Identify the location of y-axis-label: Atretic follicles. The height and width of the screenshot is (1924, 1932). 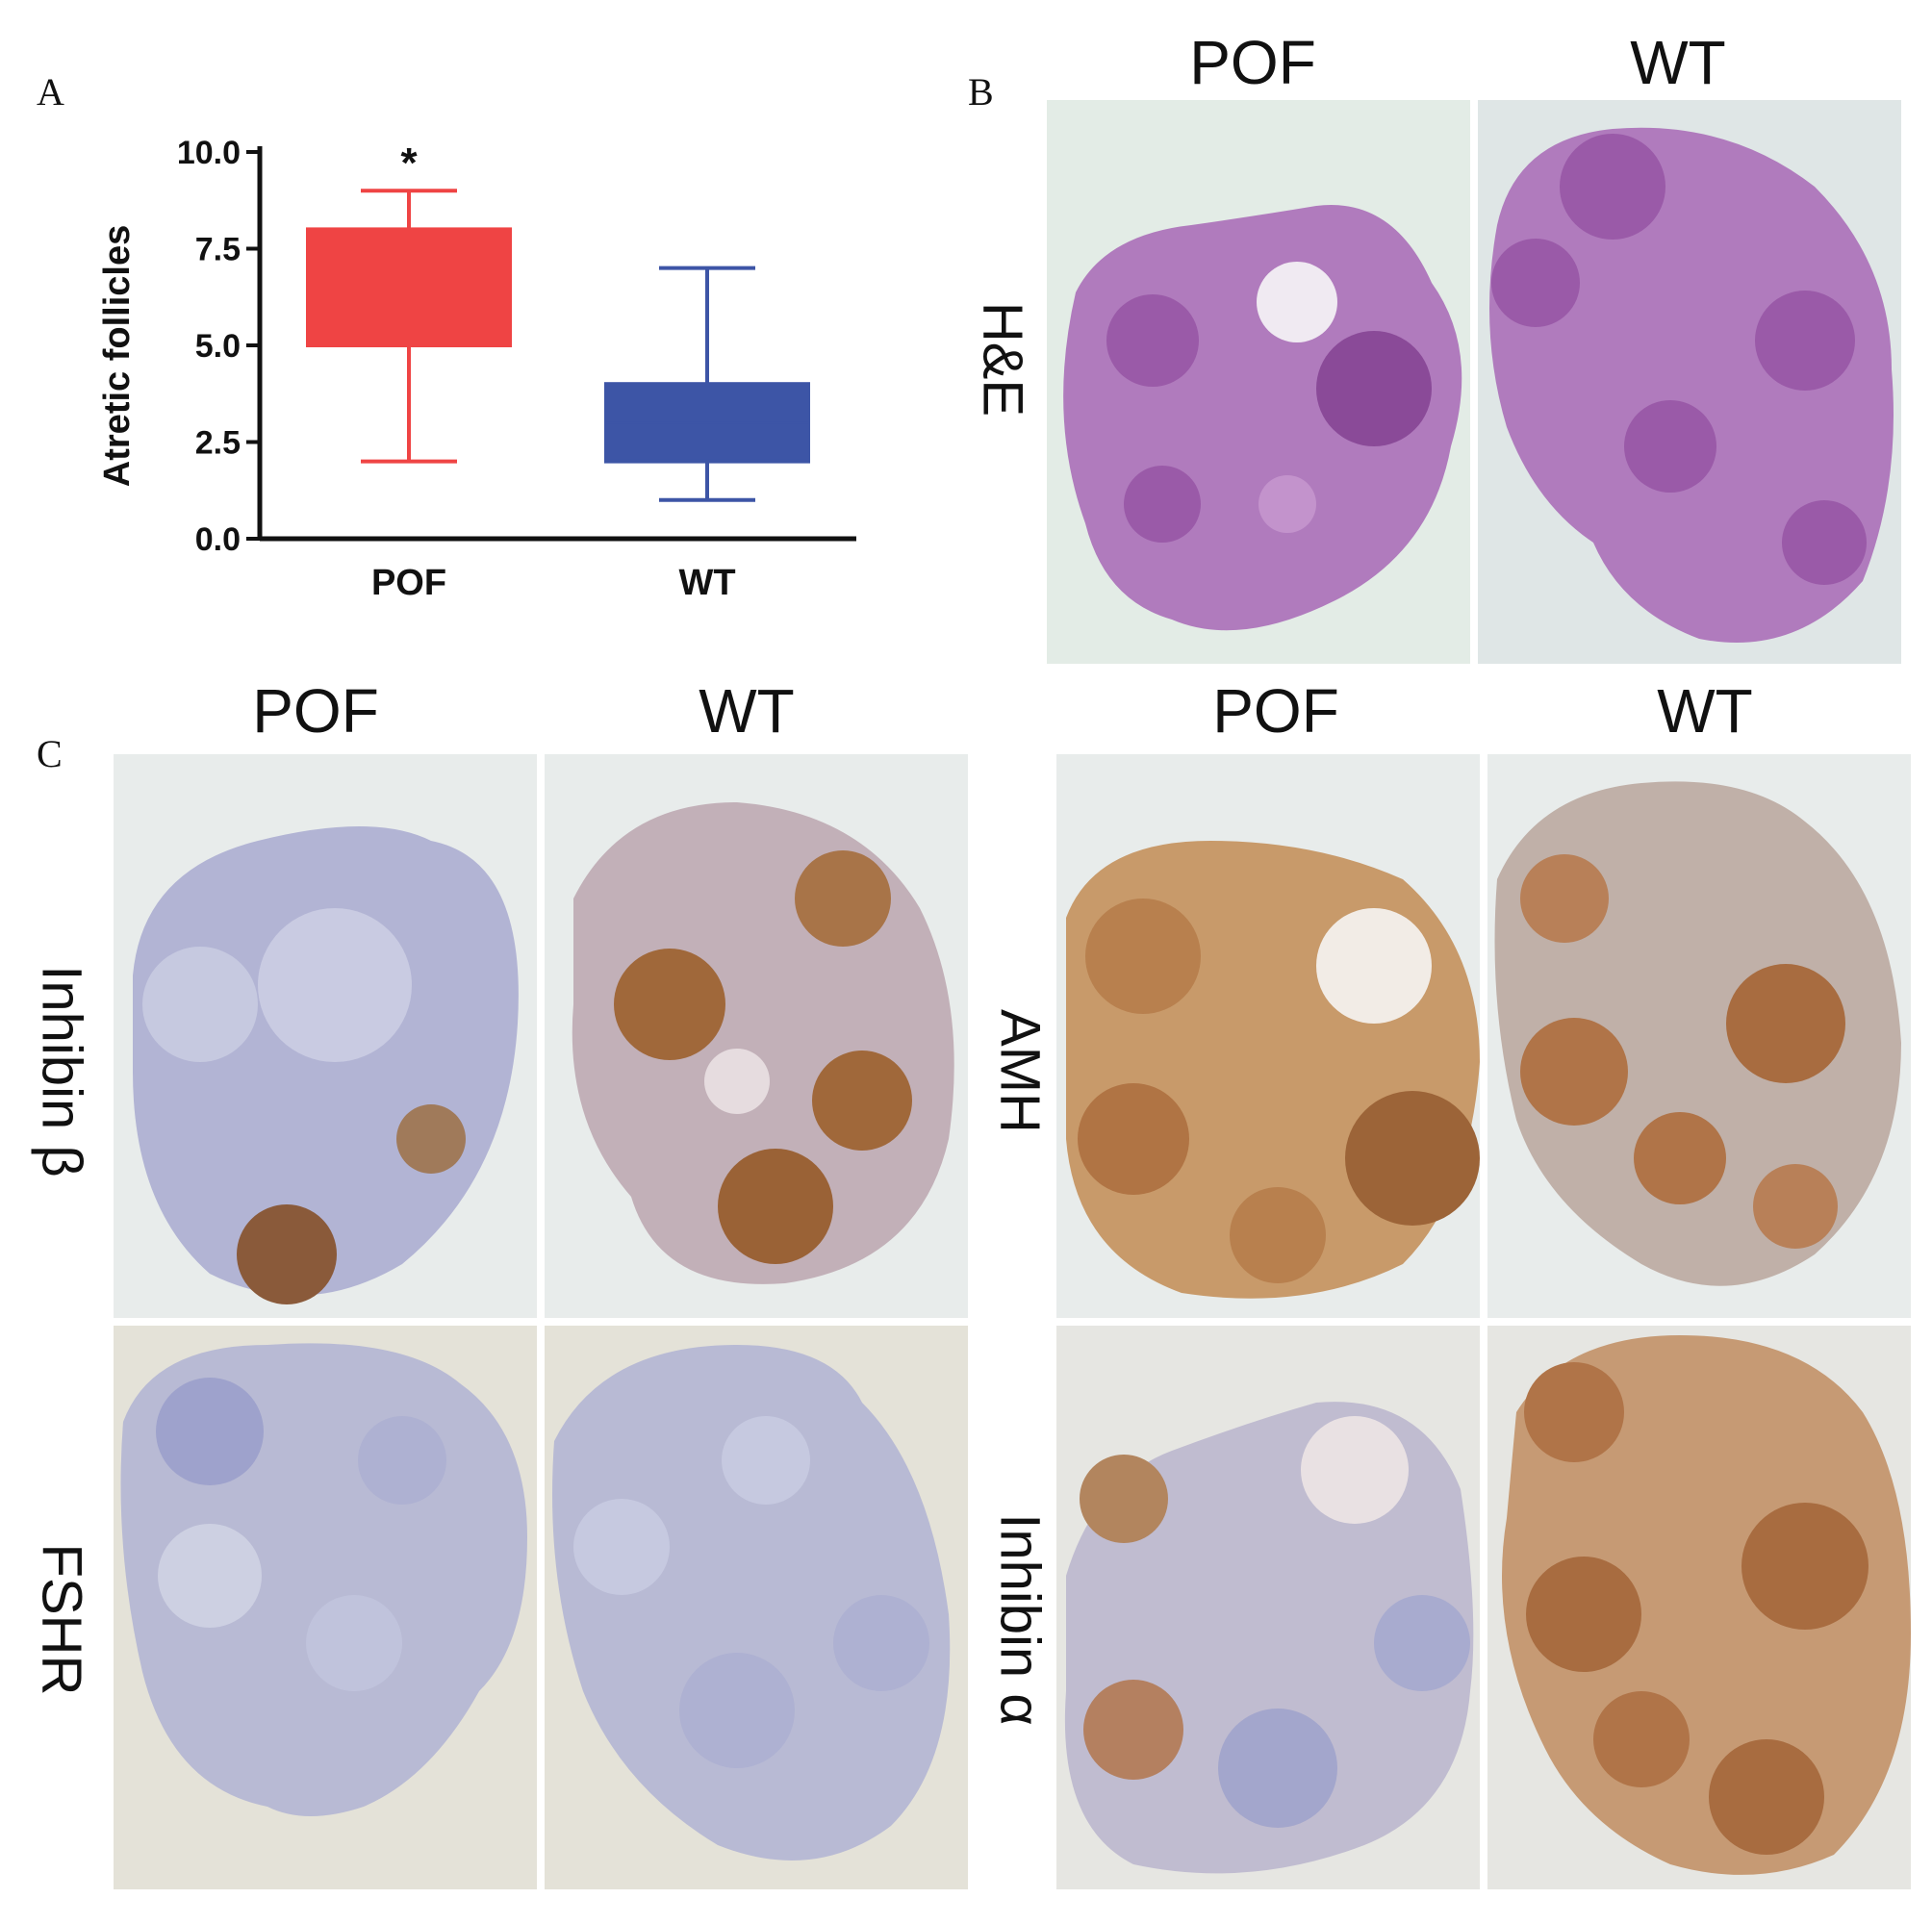
(117, 356).